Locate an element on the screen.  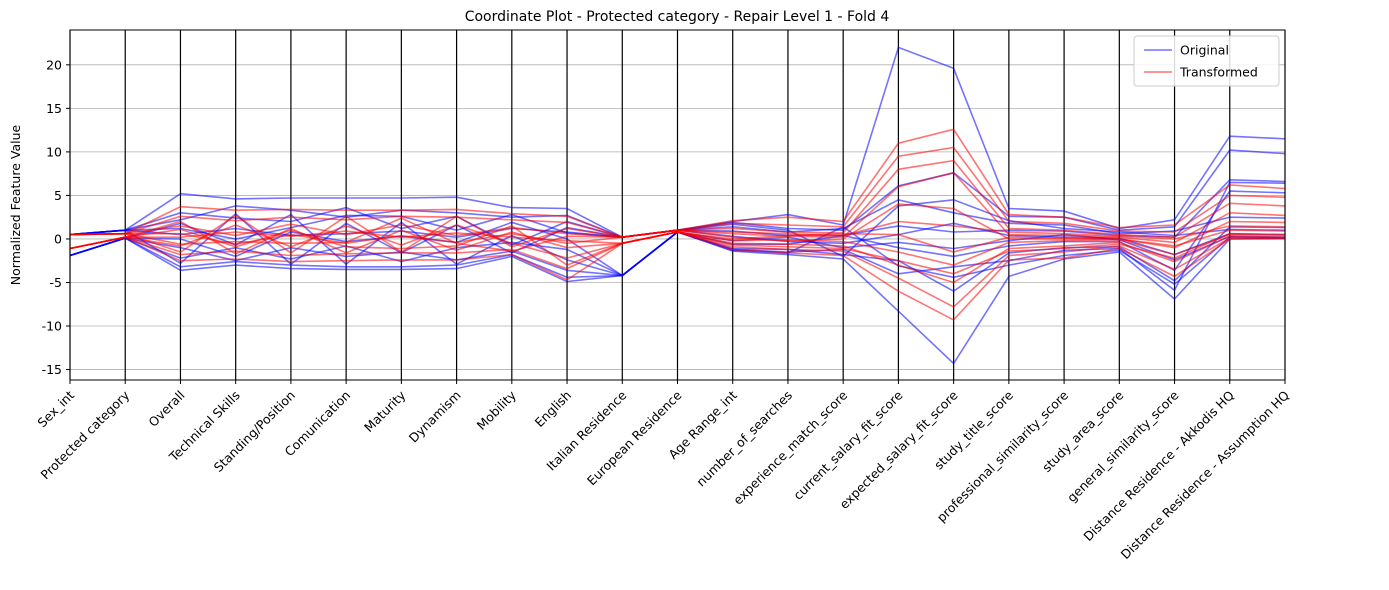
y-tick-label: 5 is located at coordinates (58, 195).